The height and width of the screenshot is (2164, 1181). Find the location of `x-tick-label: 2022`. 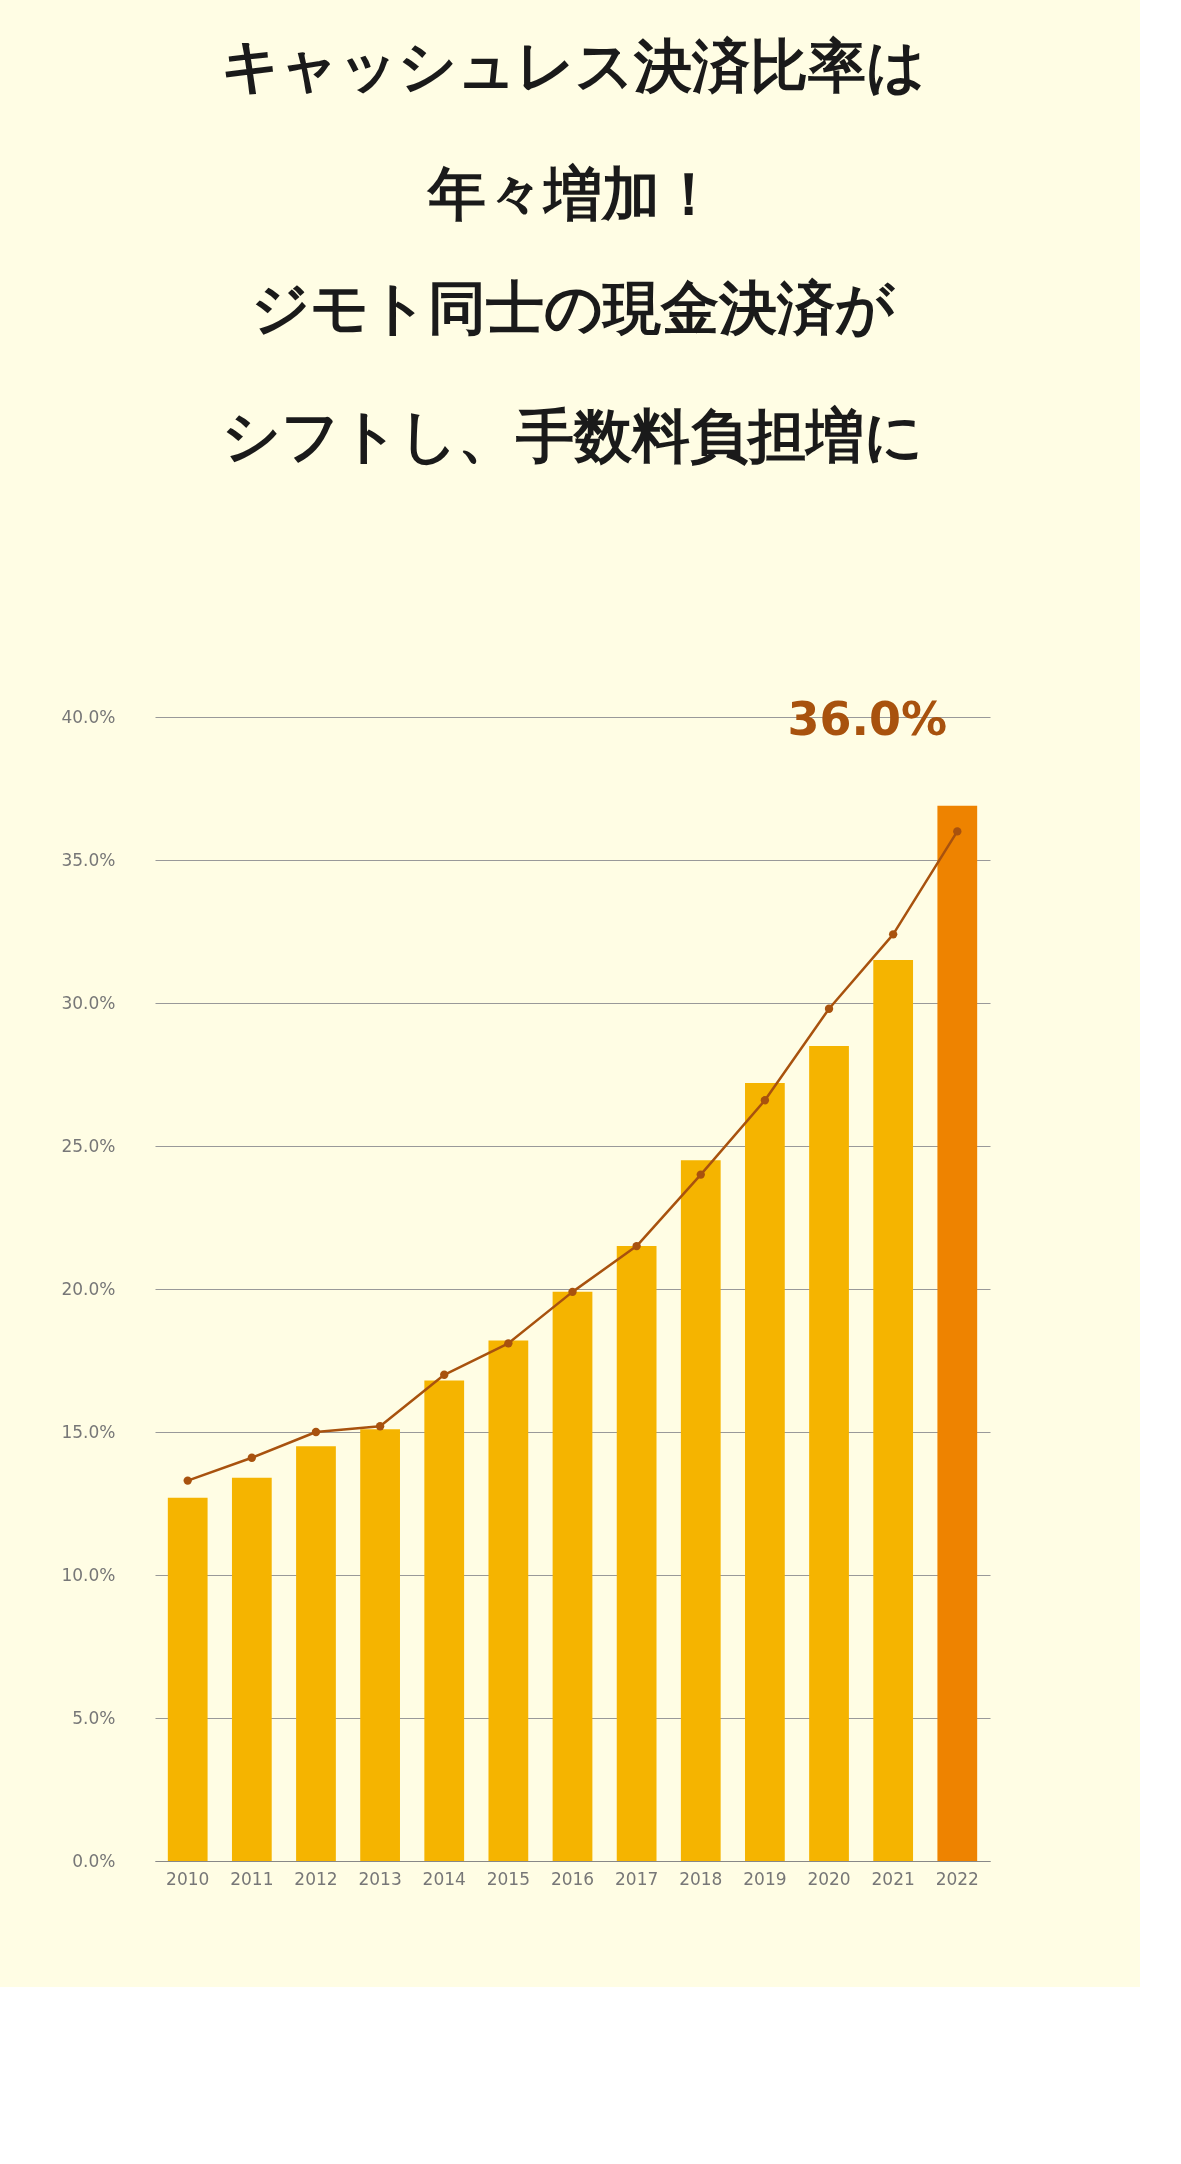

x-tick-label: 2022 is located at coordinates (957, 1878).